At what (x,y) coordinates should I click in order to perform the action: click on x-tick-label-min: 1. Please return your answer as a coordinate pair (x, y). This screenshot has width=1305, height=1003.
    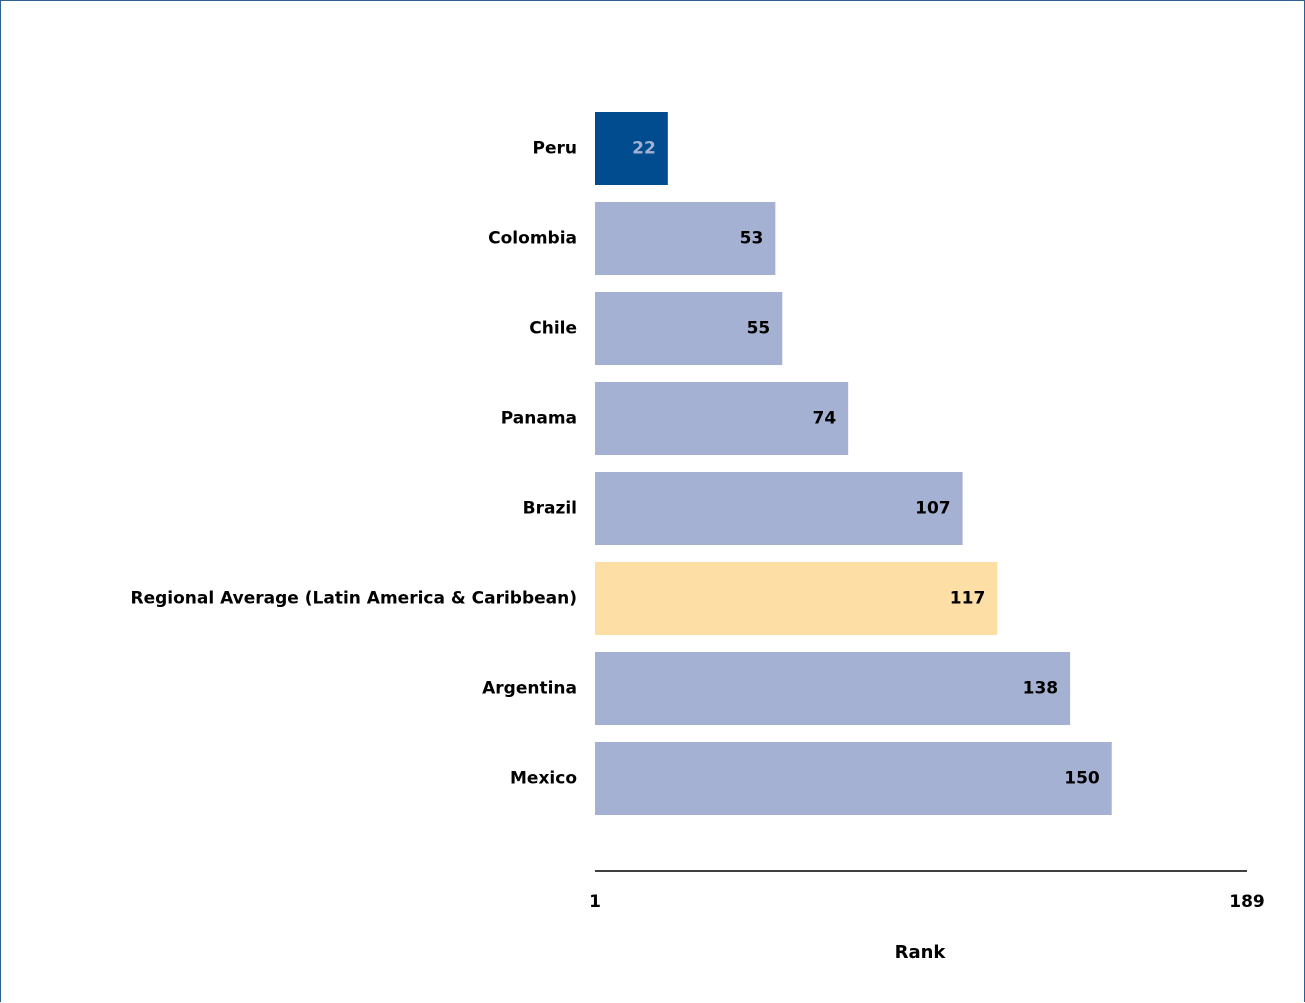
    Looking at the image, I should click on (595, 902).